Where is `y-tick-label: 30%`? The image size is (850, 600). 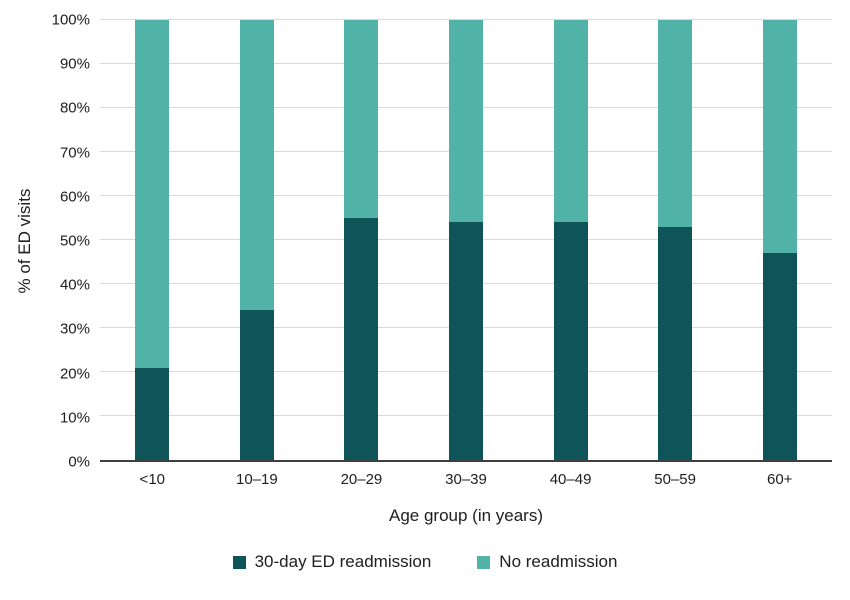
y-tick-label: 30% is located at coordinates (74, 329).